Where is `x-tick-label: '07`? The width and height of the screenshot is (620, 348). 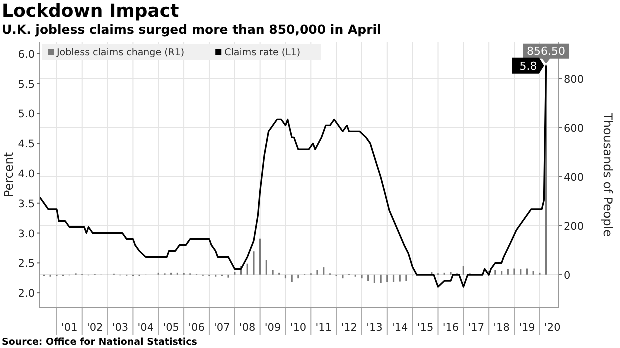 x-tick-label: '07 is located at coordinates (222, 328).